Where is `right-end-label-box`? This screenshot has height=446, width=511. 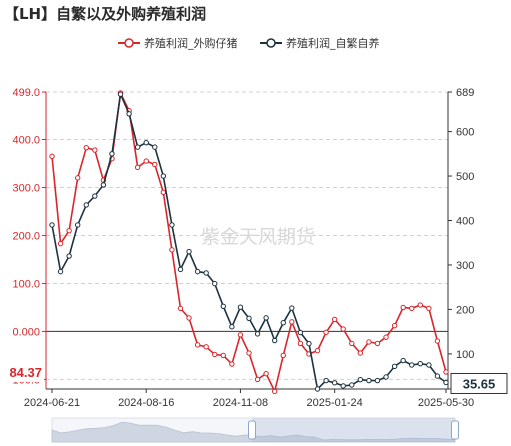
right-end-label-box is located at coordinates (479, 383).